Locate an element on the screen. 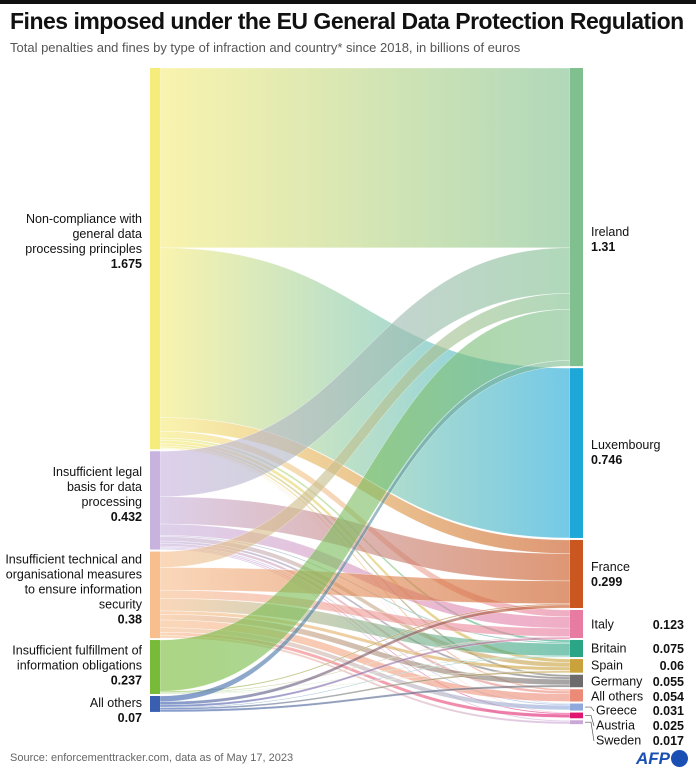 This screenshot has width=696, height=778. target-node-all-others is located at coordinates (576, 695).